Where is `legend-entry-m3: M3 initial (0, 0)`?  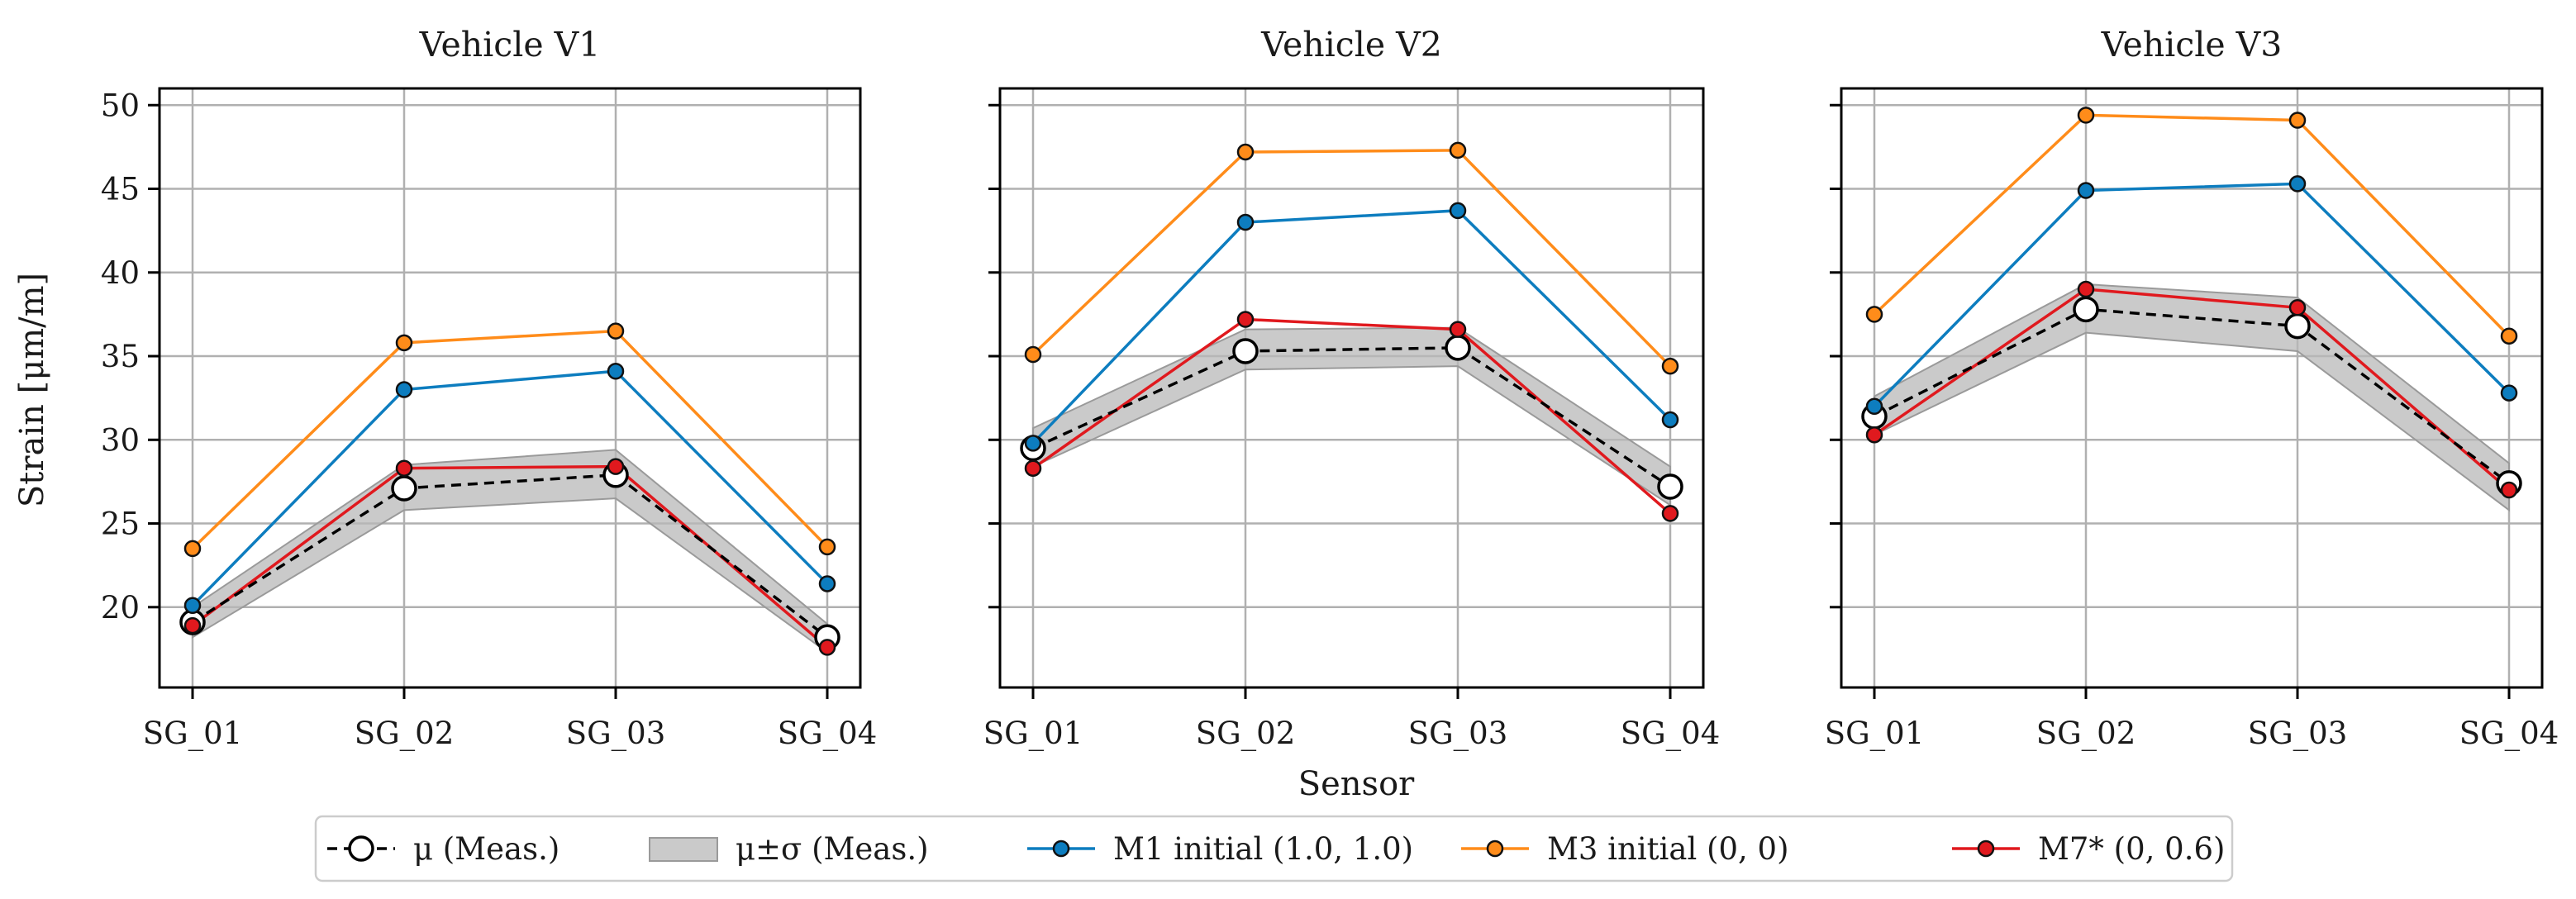 legend-entry-m3: M3 initial (0, 0) is located at coordinates (1625, 849).